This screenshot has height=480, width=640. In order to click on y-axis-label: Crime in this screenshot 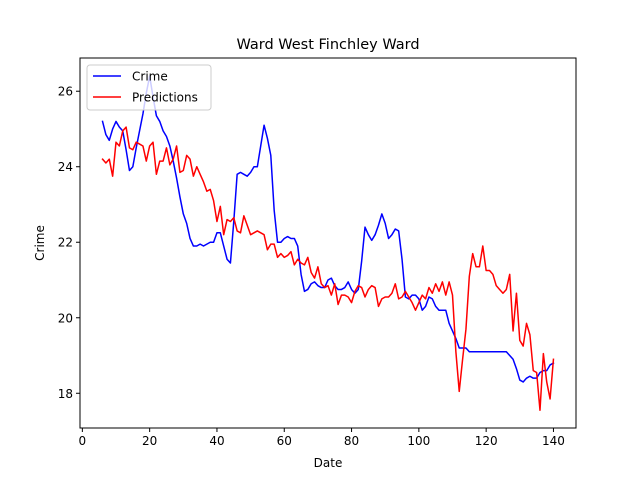, I will do `click(40, 243)`.